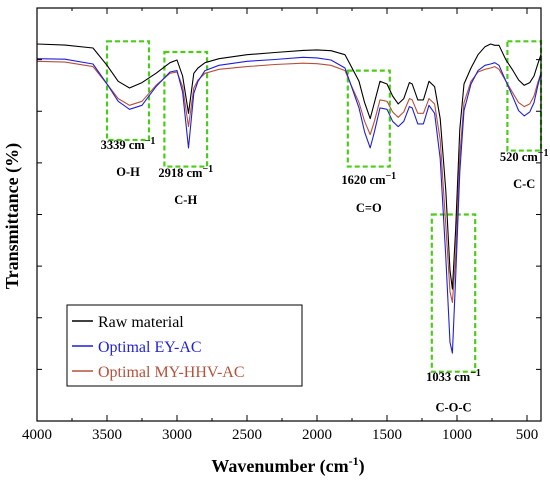 This screenshot has width=550, height=481. Describe the element at coordinates (107, 435) in the screenshot. I see `x-tick-label: 3500` at that location.